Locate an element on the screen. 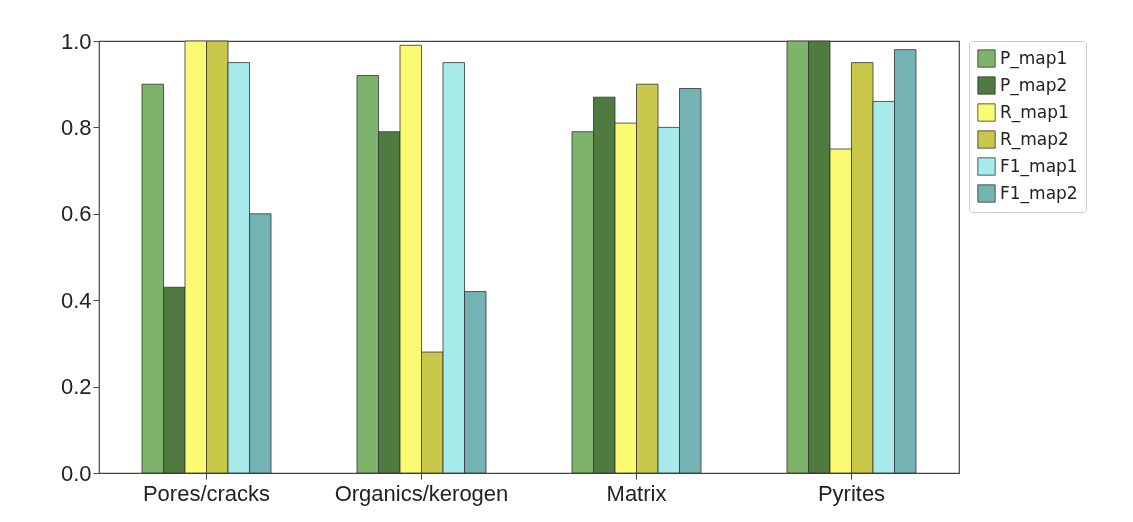  x-tick-label: Pyrites is located at coordinates (851, 493).